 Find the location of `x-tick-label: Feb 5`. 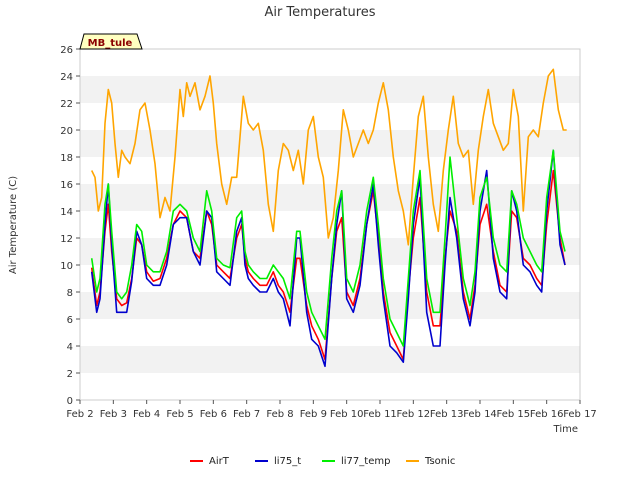

x-tick-label: Feb 5 is located at coordinates (179, 414).